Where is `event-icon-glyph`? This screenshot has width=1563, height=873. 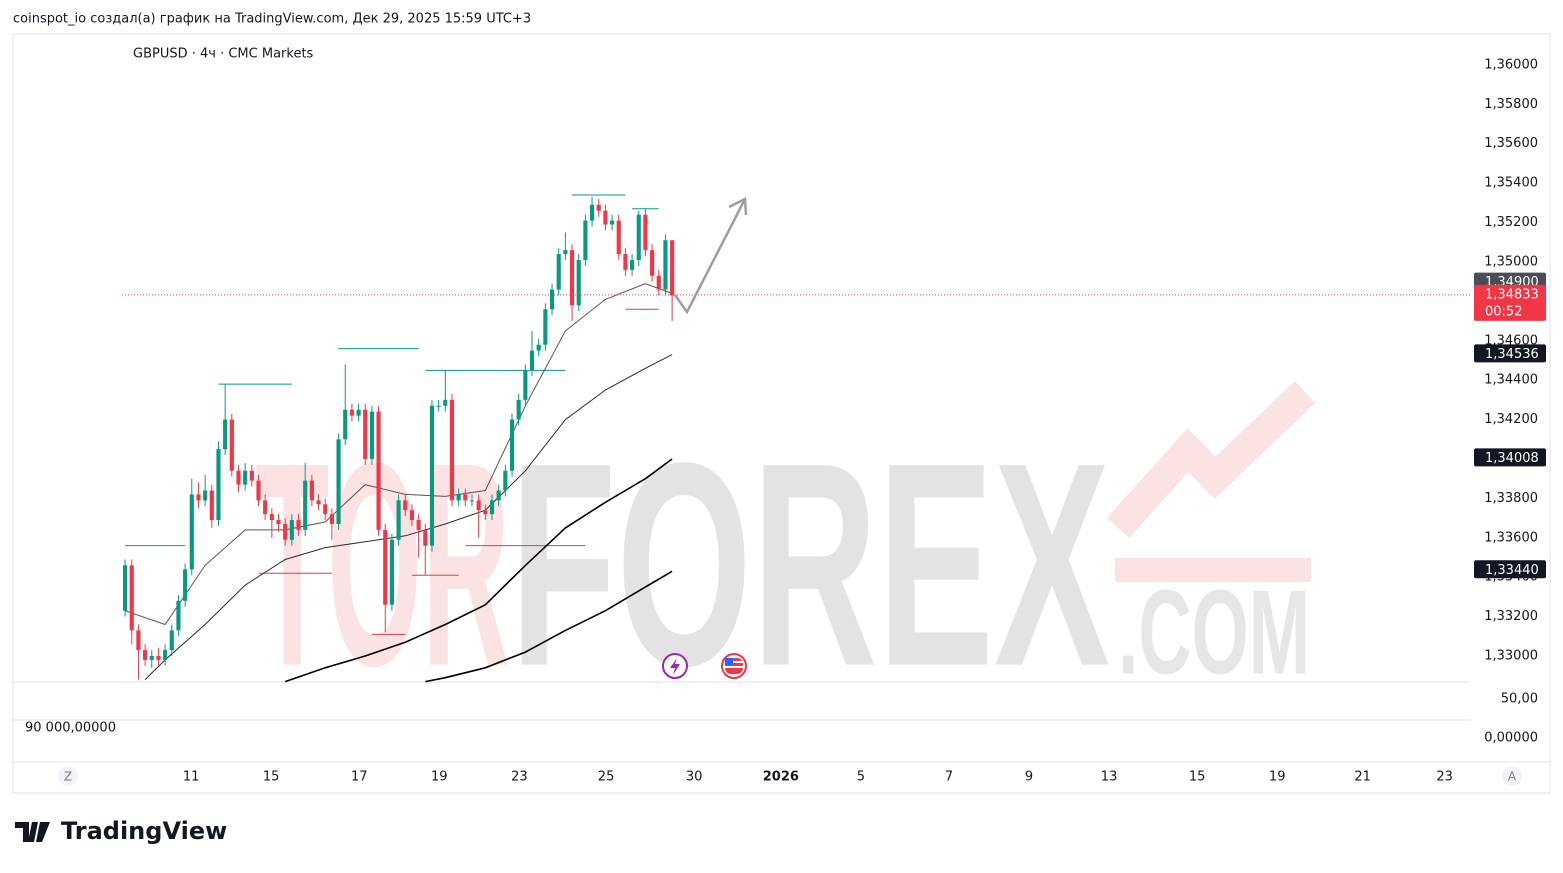
event-icon-glyph is located at coordinates (675, 666).